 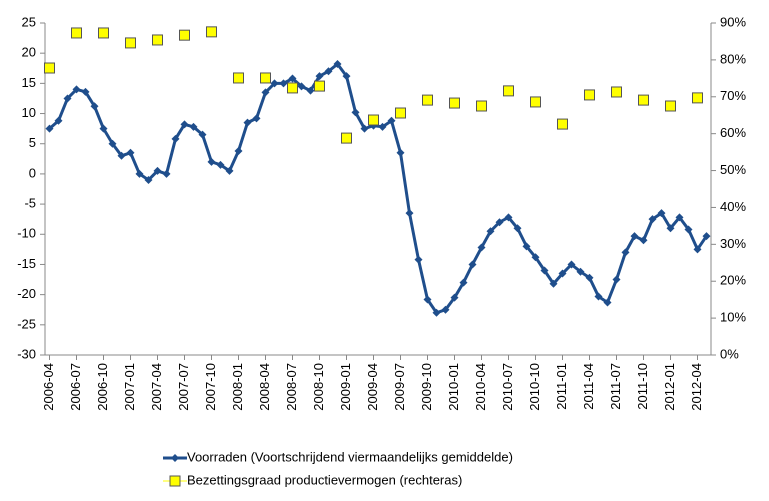 What do you see at coordinates (426, 387) in the screenshot?
I see `x-tick-label: 2009-10` at bounding box center [426, 387].